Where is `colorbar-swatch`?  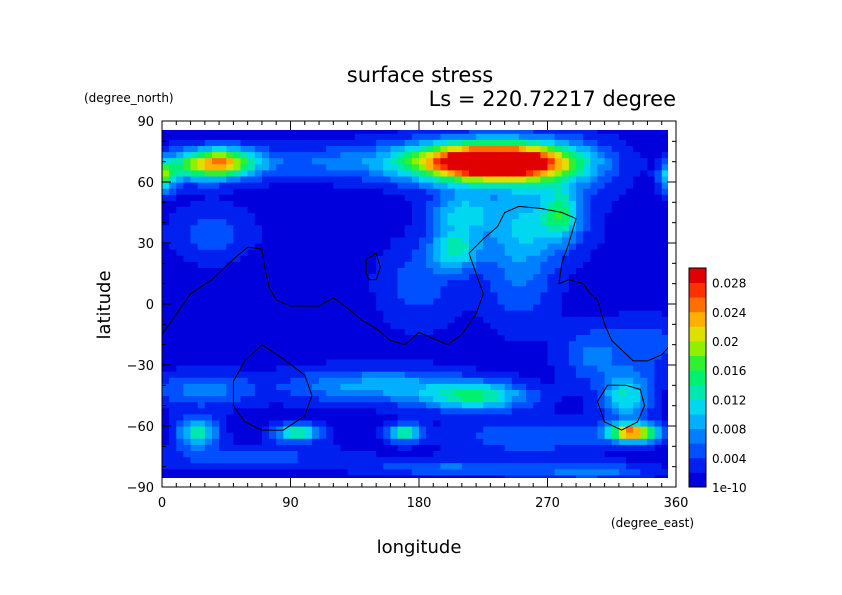 colorbar-swatch is located at coordinates (697, 319).